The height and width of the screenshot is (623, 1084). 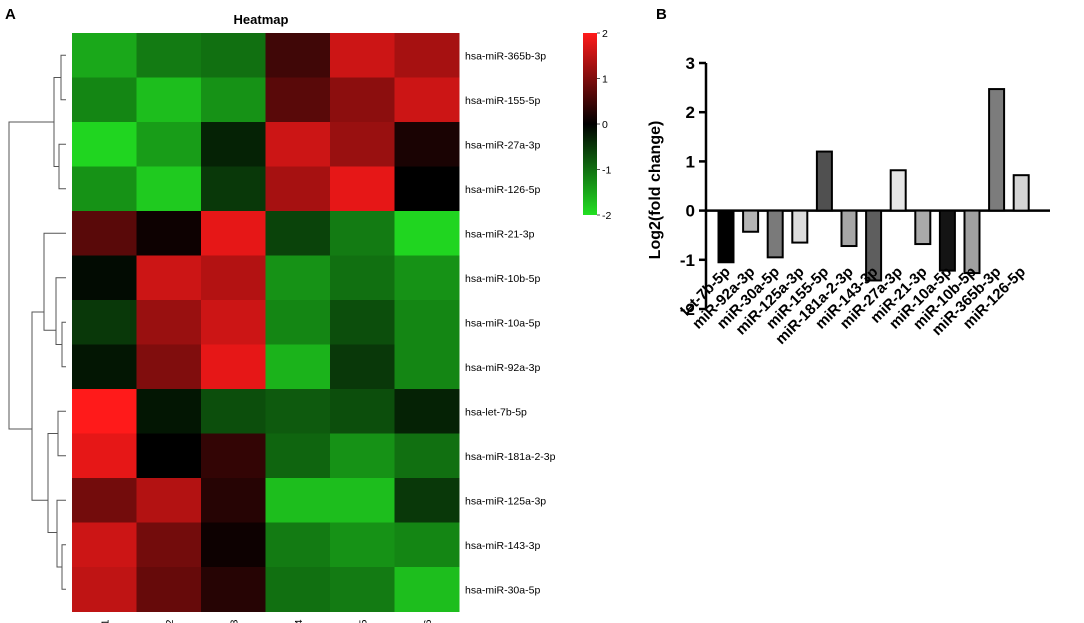 I want to click on bar-y-axis-label: Log2(fold change), so click(x=655, y=190).